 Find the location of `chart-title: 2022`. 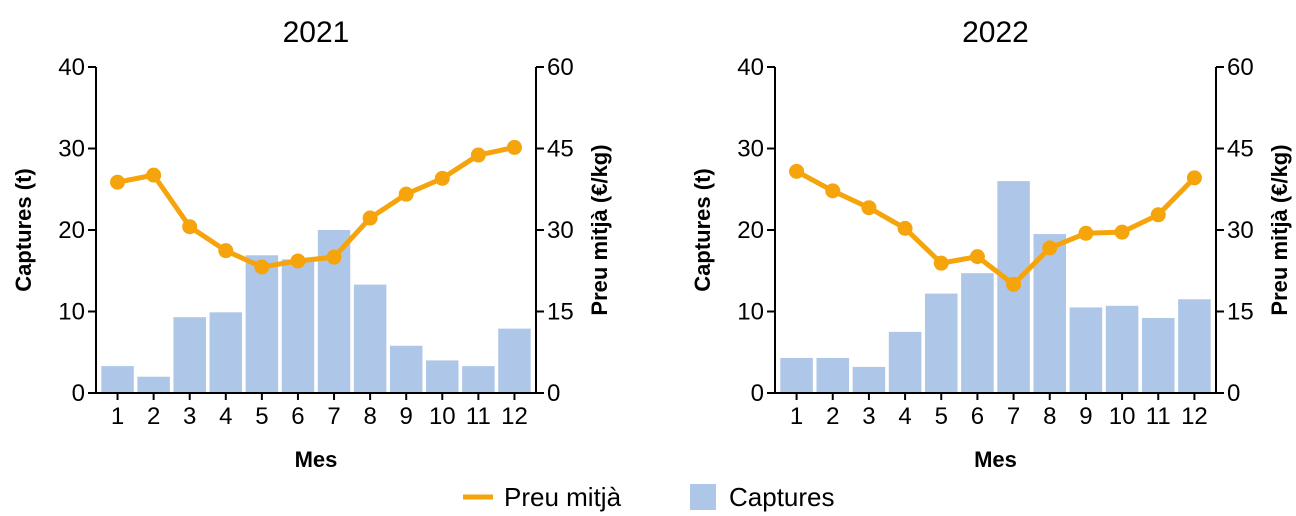

chart-title: 2022 is located at coordinates (995, 32).